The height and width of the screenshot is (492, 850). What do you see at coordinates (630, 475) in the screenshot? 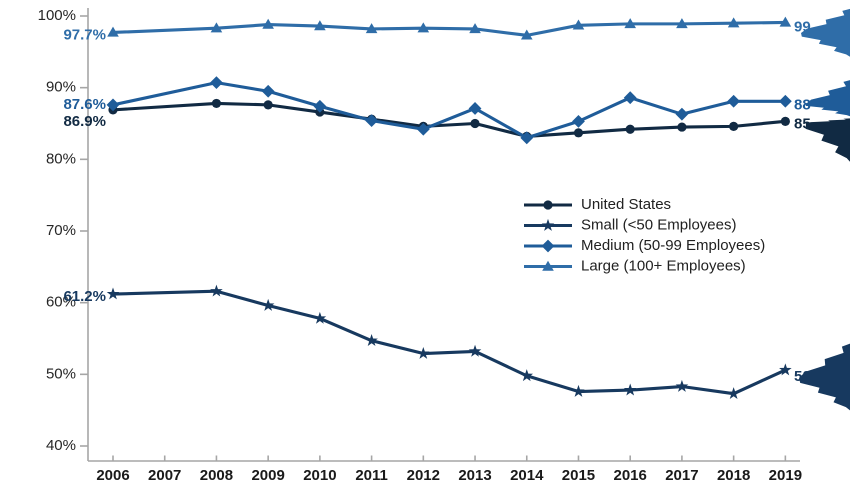
I see `x-axis-tick-label: 2016` at bounding box center [630, 475].